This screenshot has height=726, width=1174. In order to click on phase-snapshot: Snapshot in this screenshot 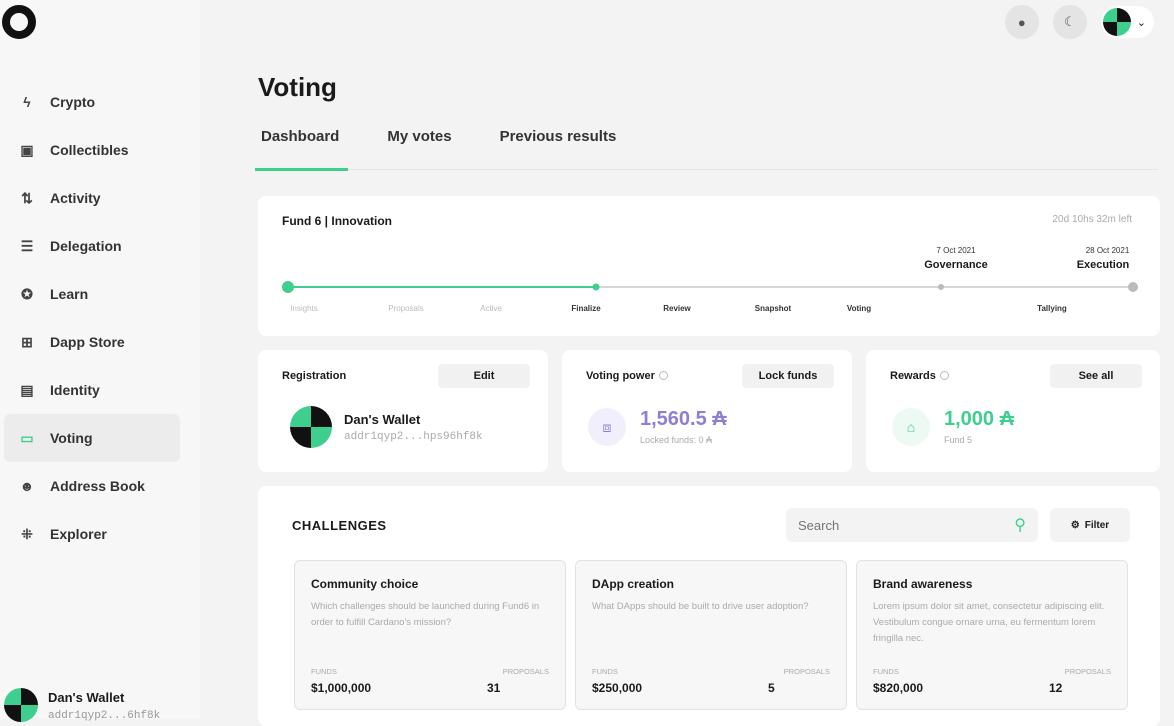, I will do `click(773, 308)`.